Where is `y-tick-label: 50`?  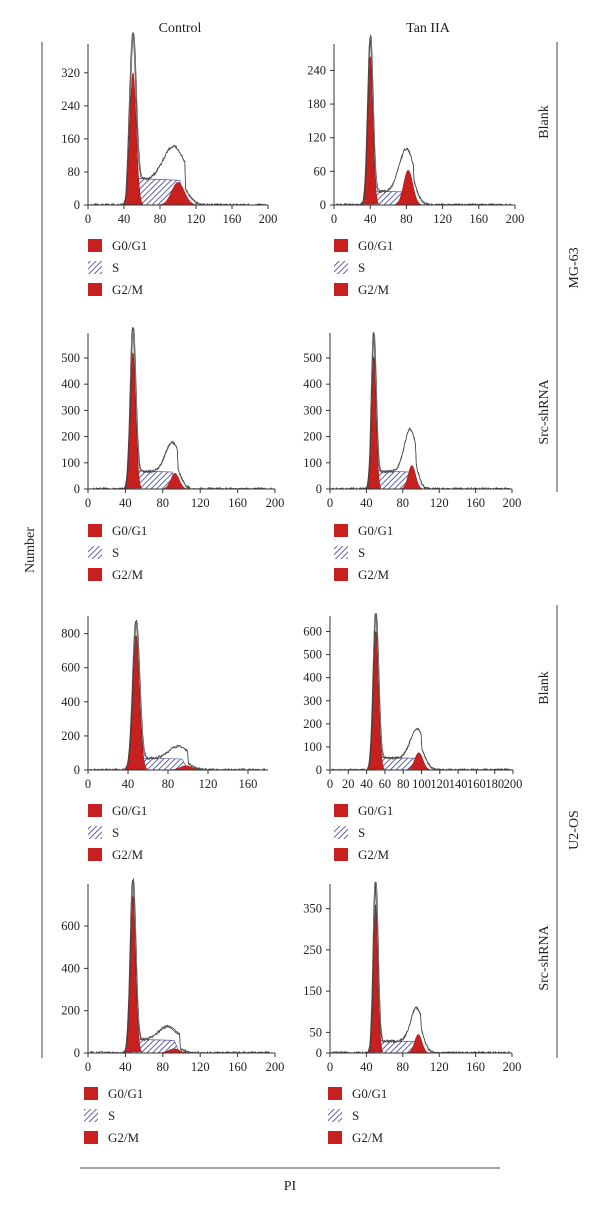 y-tick-label: 50 is located at coordinates (316, 1032).